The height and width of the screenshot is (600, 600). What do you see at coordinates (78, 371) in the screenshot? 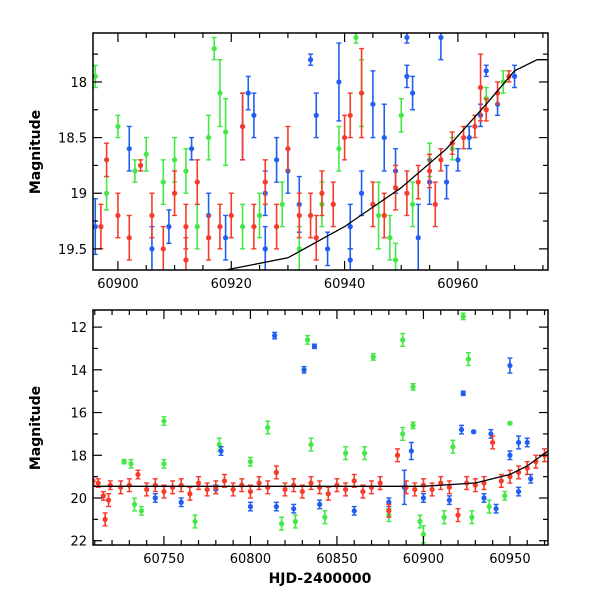
I see `y-tick-label: 14` at bounding box center [78, 371].